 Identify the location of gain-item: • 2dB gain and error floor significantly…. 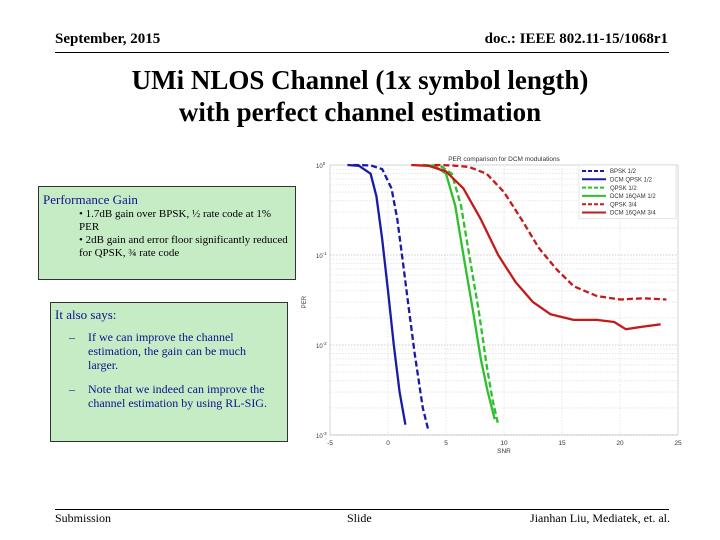
(183, 246).